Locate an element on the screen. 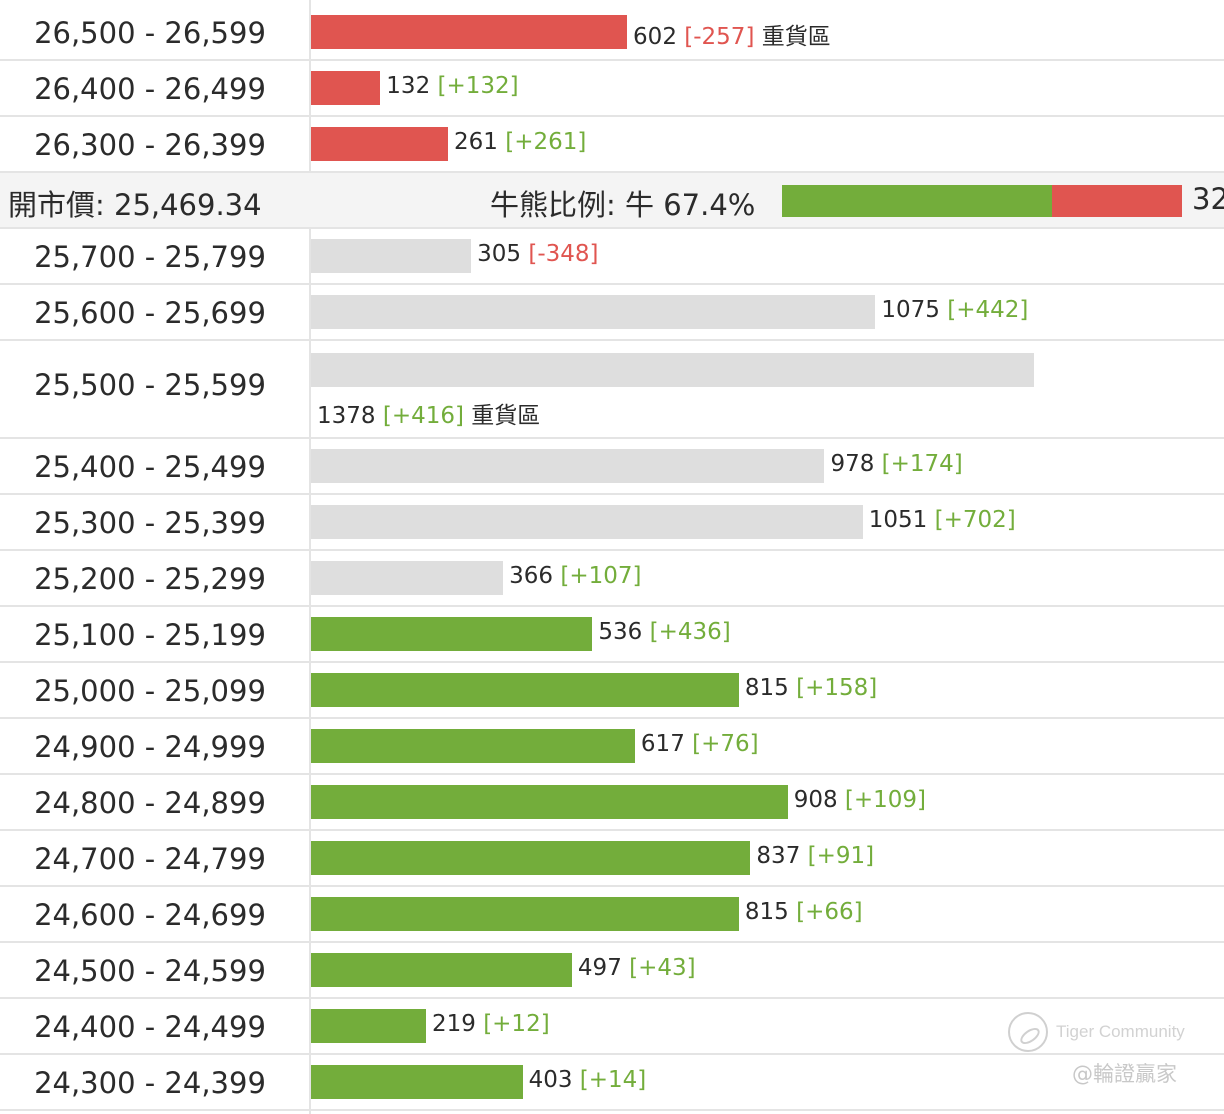  table-row: 25,300 - 25,399 1051 [+702] is located at coordinates (612, 523).